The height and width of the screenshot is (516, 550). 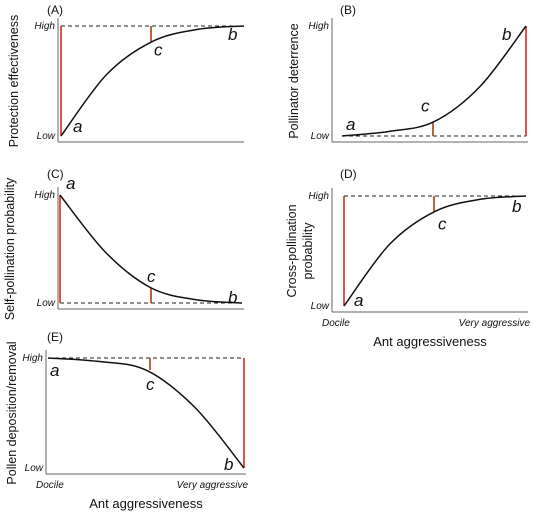 I want to click on panel-label: (C), so click(x=55, y=174).